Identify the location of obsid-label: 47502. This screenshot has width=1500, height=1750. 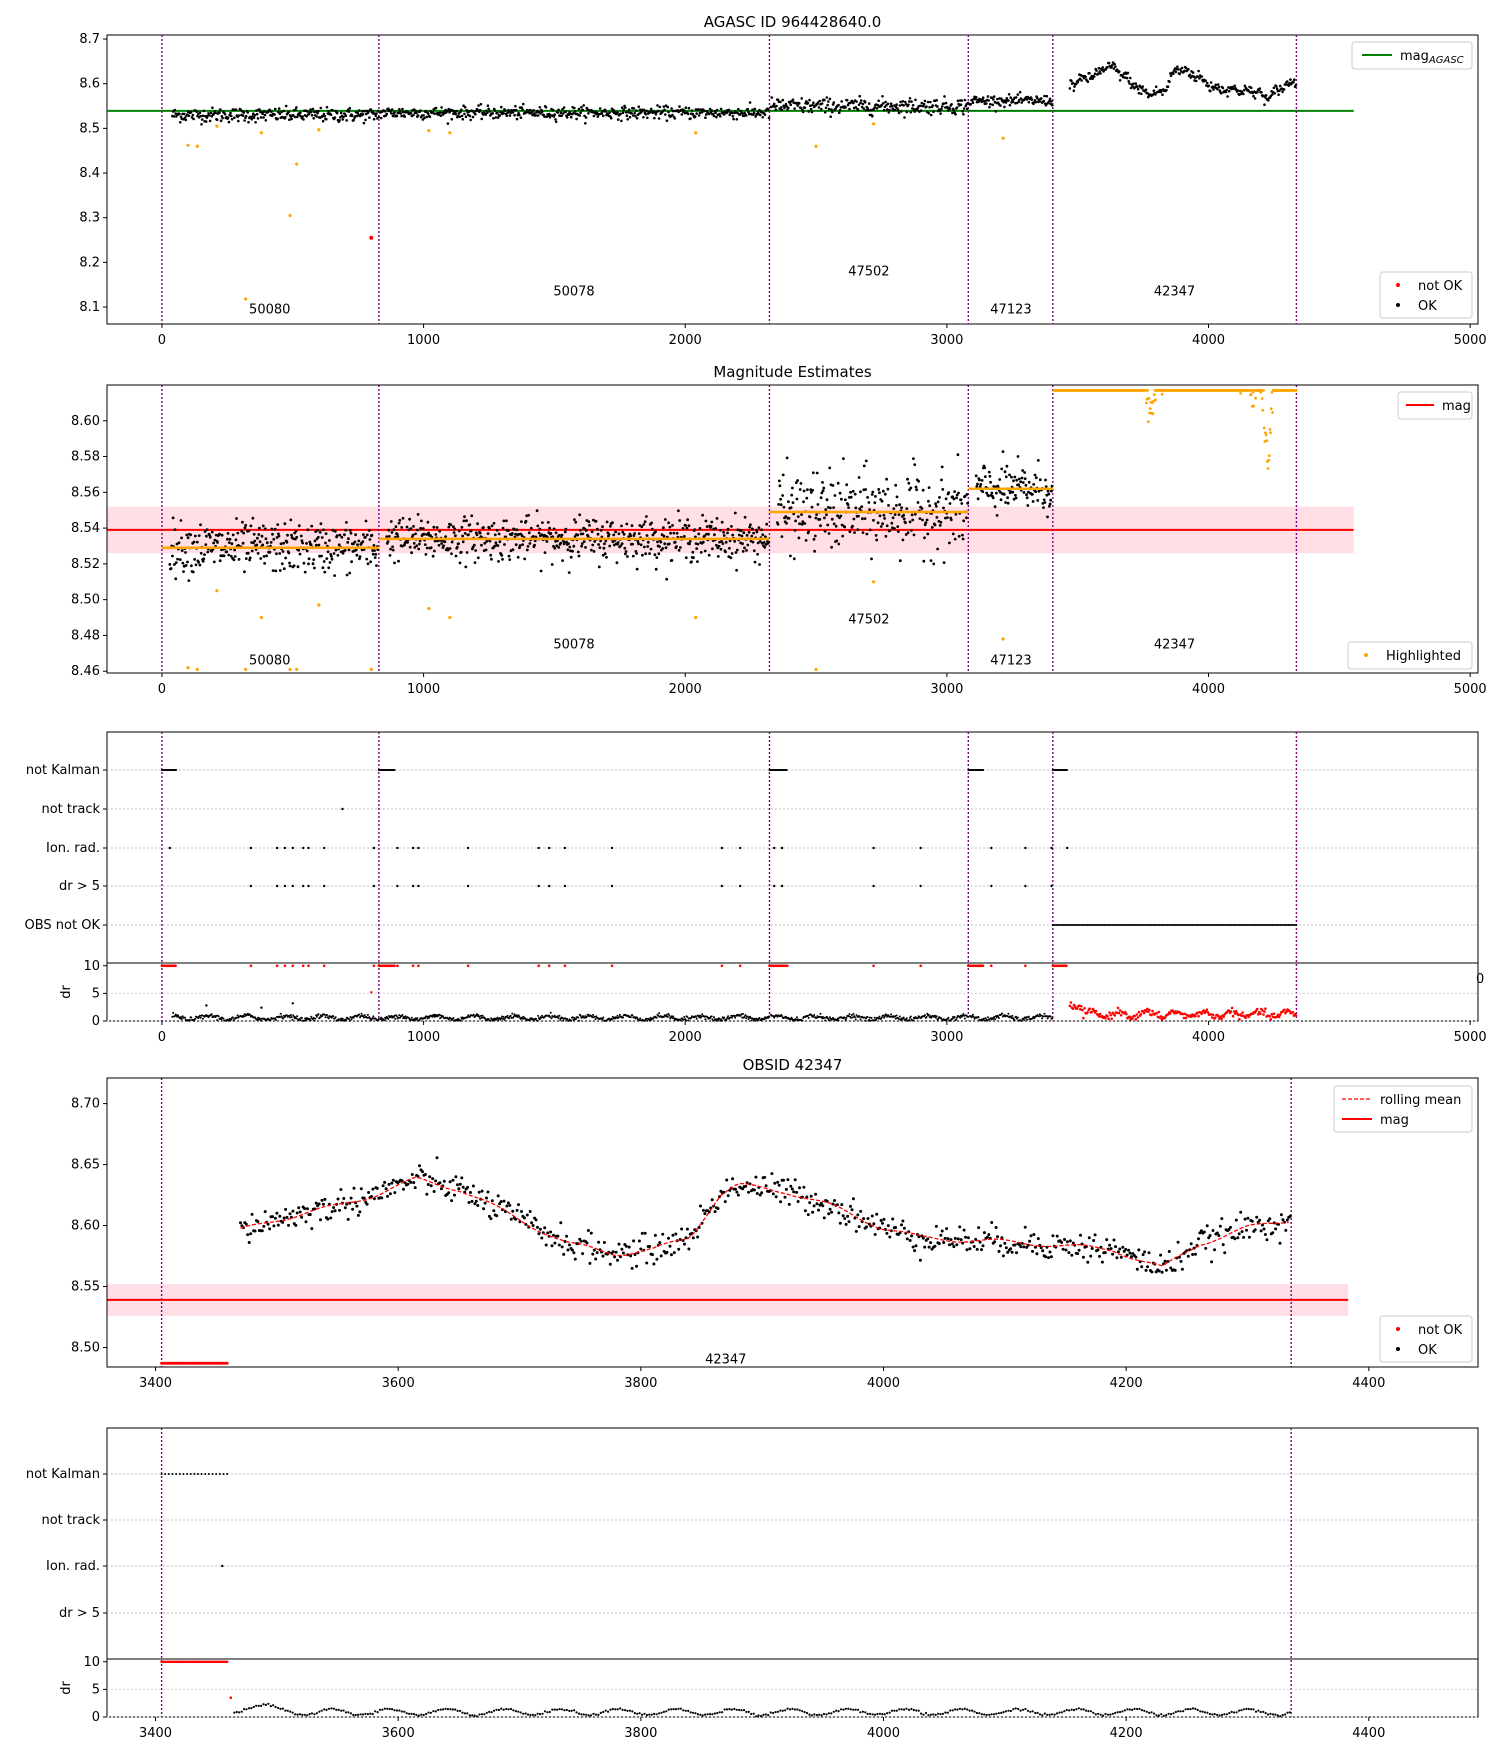
(868, 619).